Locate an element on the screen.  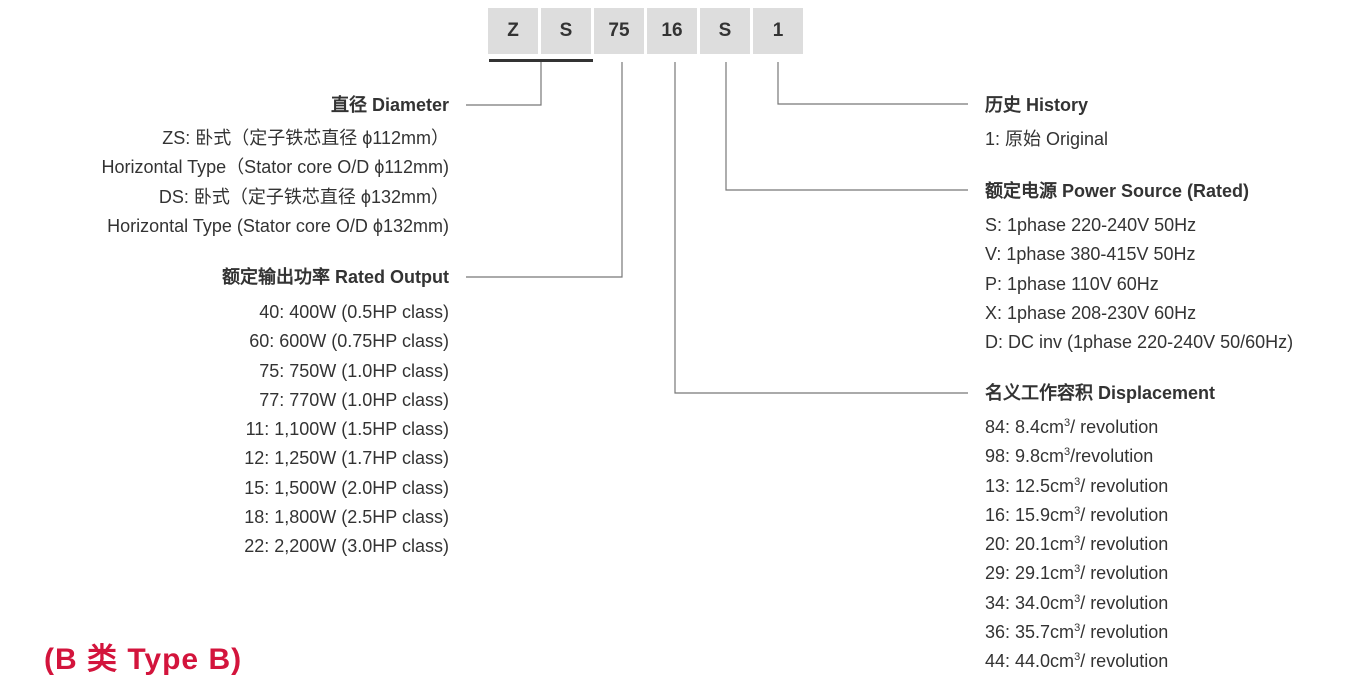
displacement-item: 98: 9.8cm3/revolution is located at coordinates (1069, 456).